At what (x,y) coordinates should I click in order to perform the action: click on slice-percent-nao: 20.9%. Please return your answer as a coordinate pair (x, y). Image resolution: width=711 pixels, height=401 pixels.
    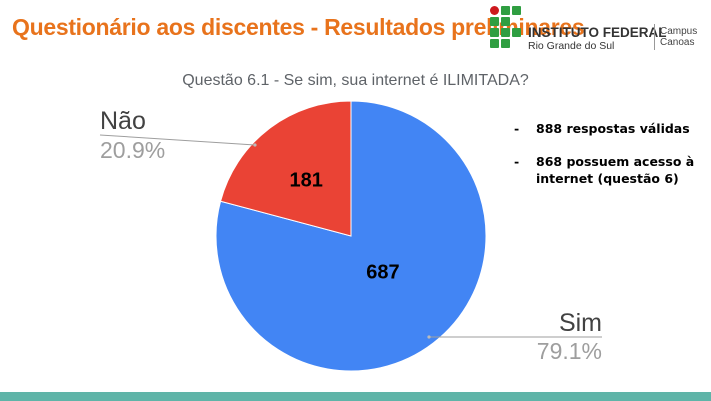
    Looking at the image, I should click on (132, 150).